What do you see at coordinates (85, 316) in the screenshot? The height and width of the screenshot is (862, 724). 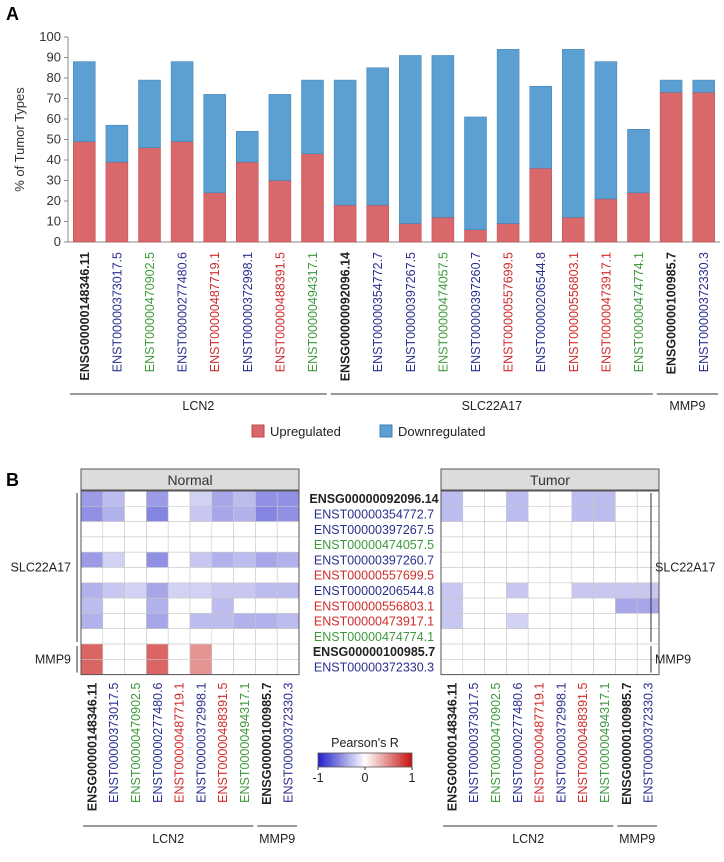 I see `x-tick-label: ENSG00000148346.11` at bounding box center [85, 316].